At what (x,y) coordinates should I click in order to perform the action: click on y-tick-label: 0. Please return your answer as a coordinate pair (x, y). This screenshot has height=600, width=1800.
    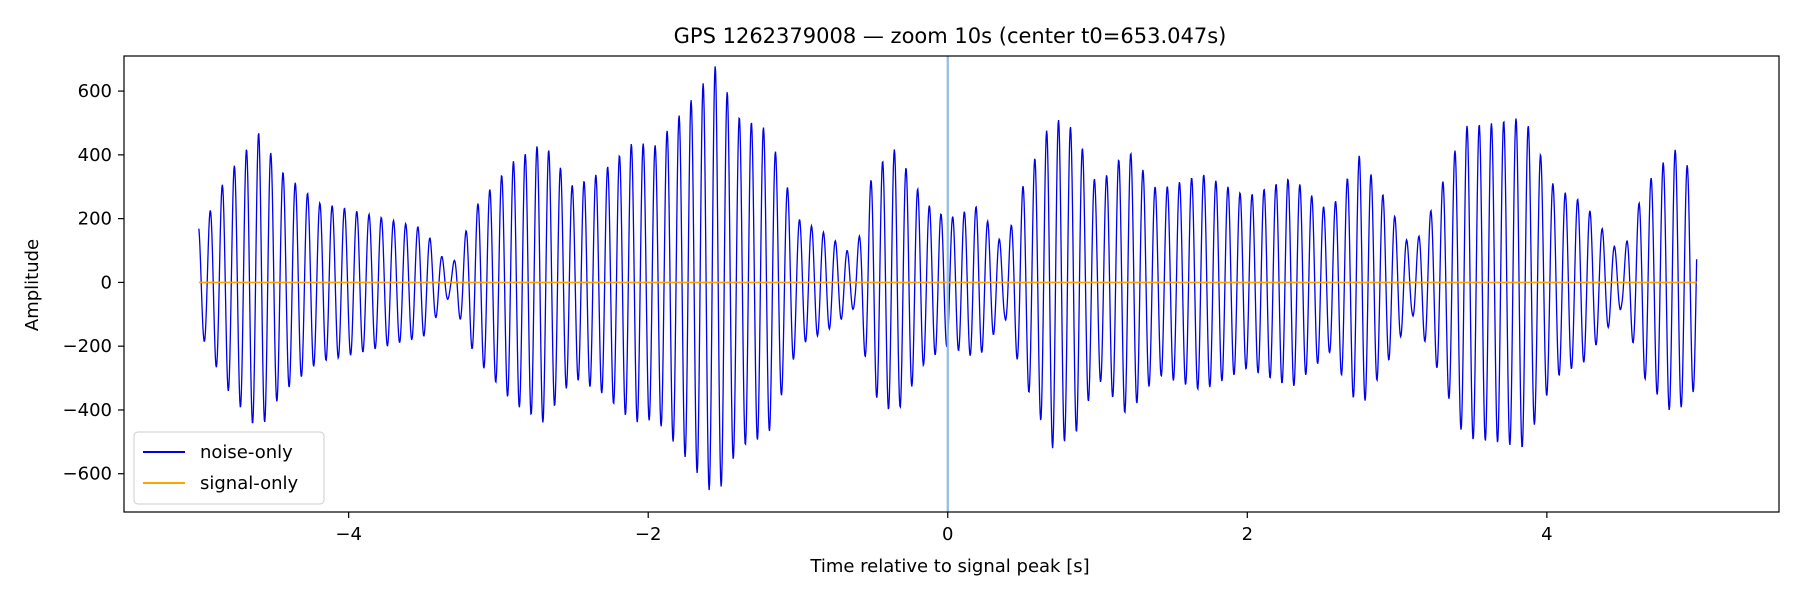
    Looking at the image, I should click on (106, 282).